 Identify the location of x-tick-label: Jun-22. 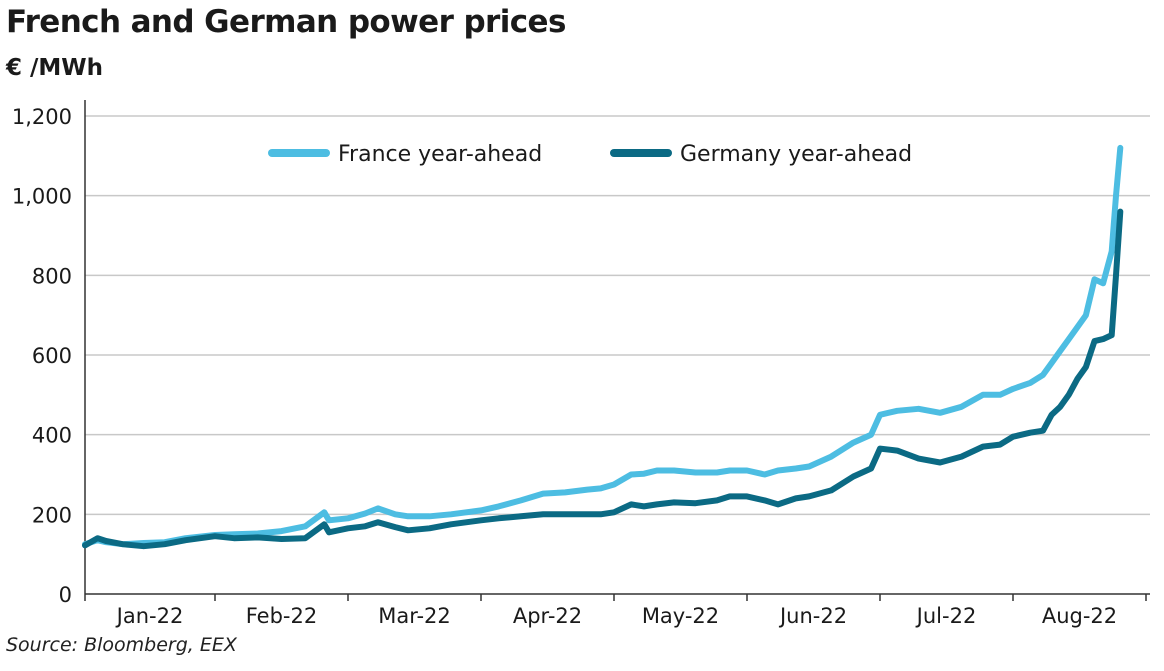
(812, 616).